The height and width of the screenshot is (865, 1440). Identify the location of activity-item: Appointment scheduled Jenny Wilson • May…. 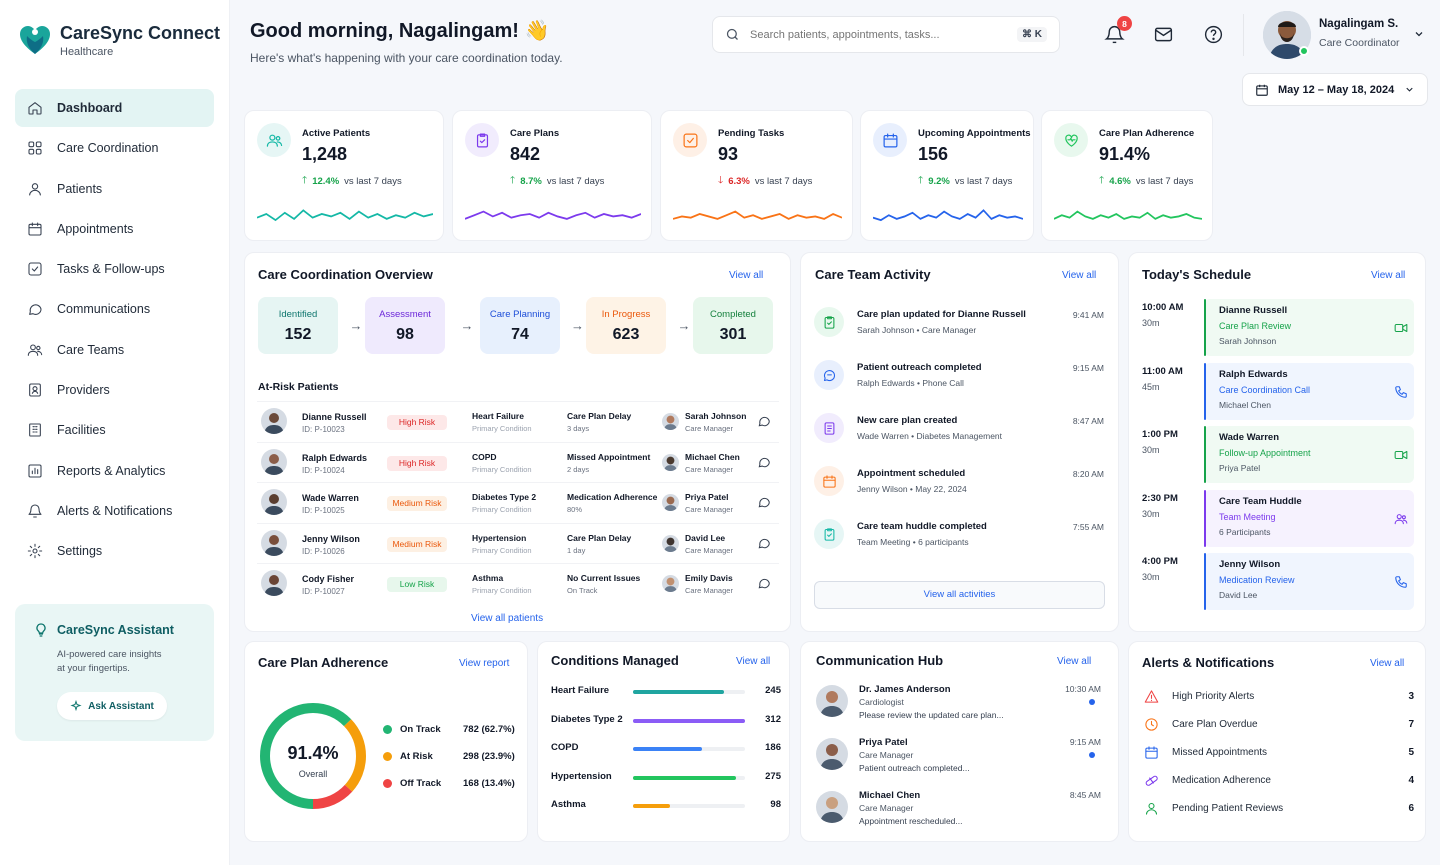
(959, 489).